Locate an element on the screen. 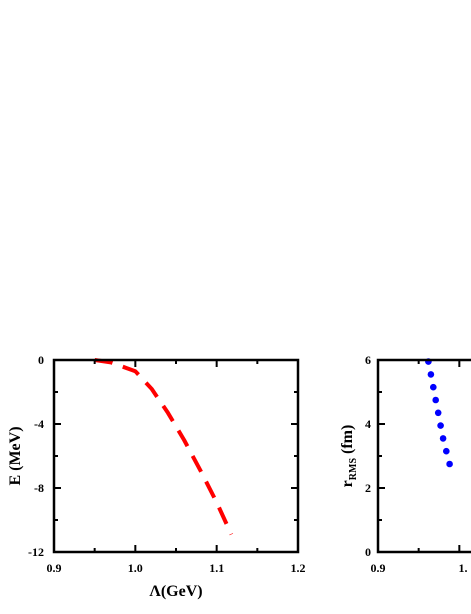 The width and height of the screenshot is (471, 614). radius-y-axis-symbol: r is located at coordinates (347, 483).